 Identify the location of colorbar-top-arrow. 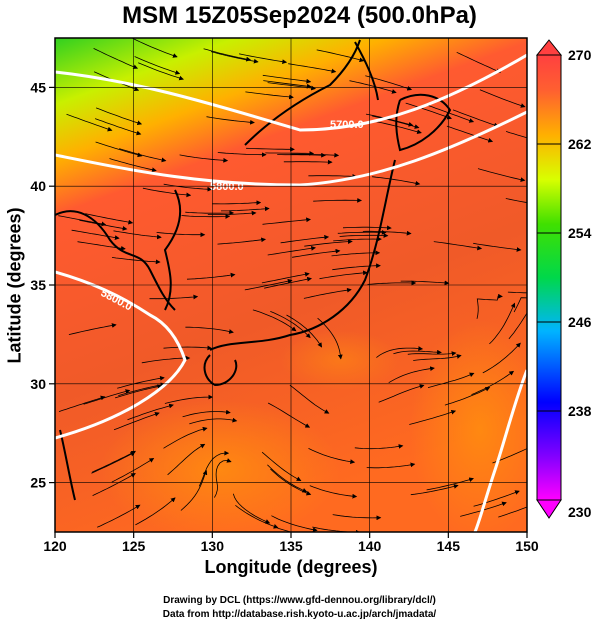
(549, 47).